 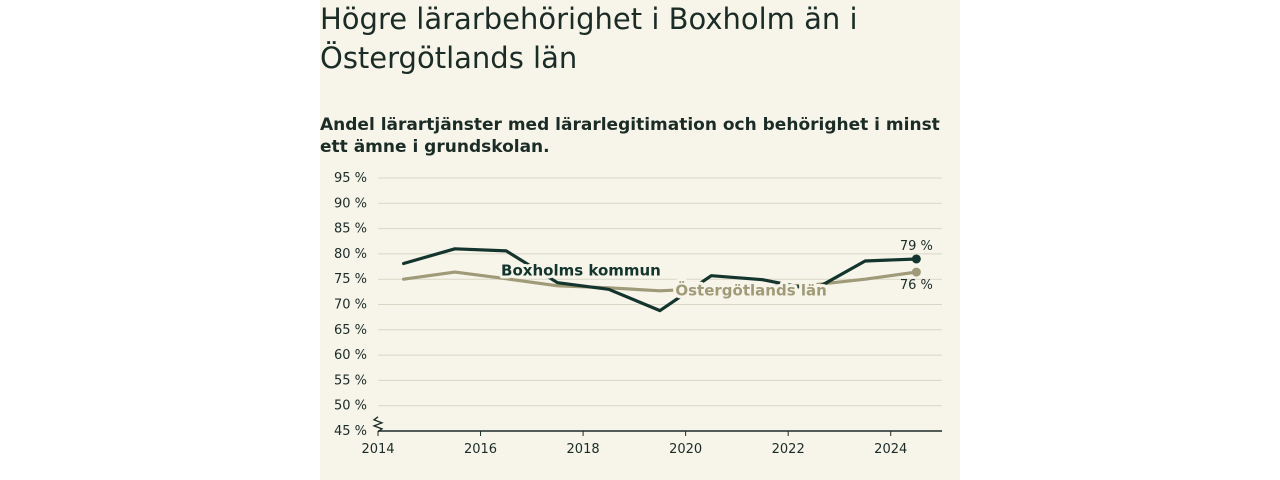 What do you see at coordinates (480, 449) in the screenshot?
I see `x-tick-label-2016: 2016` at bounding box center [480, 449].